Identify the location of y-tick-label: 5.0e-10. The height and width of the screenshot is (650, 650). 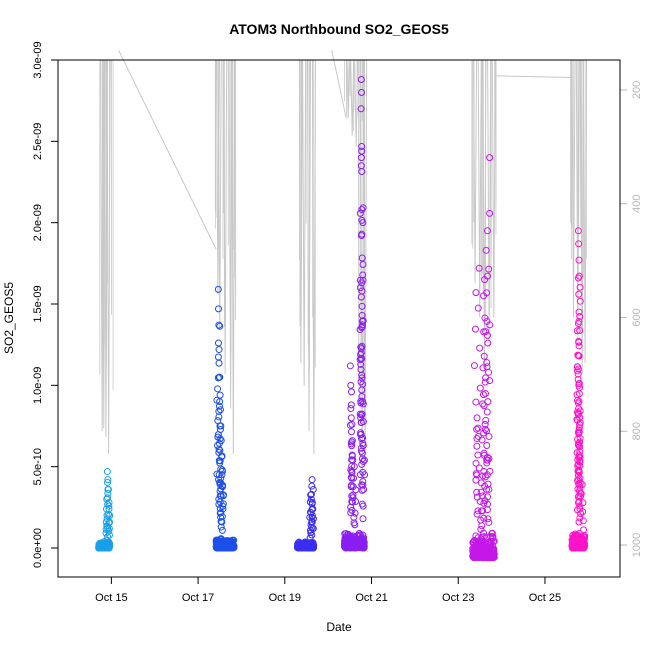
(38, 466).